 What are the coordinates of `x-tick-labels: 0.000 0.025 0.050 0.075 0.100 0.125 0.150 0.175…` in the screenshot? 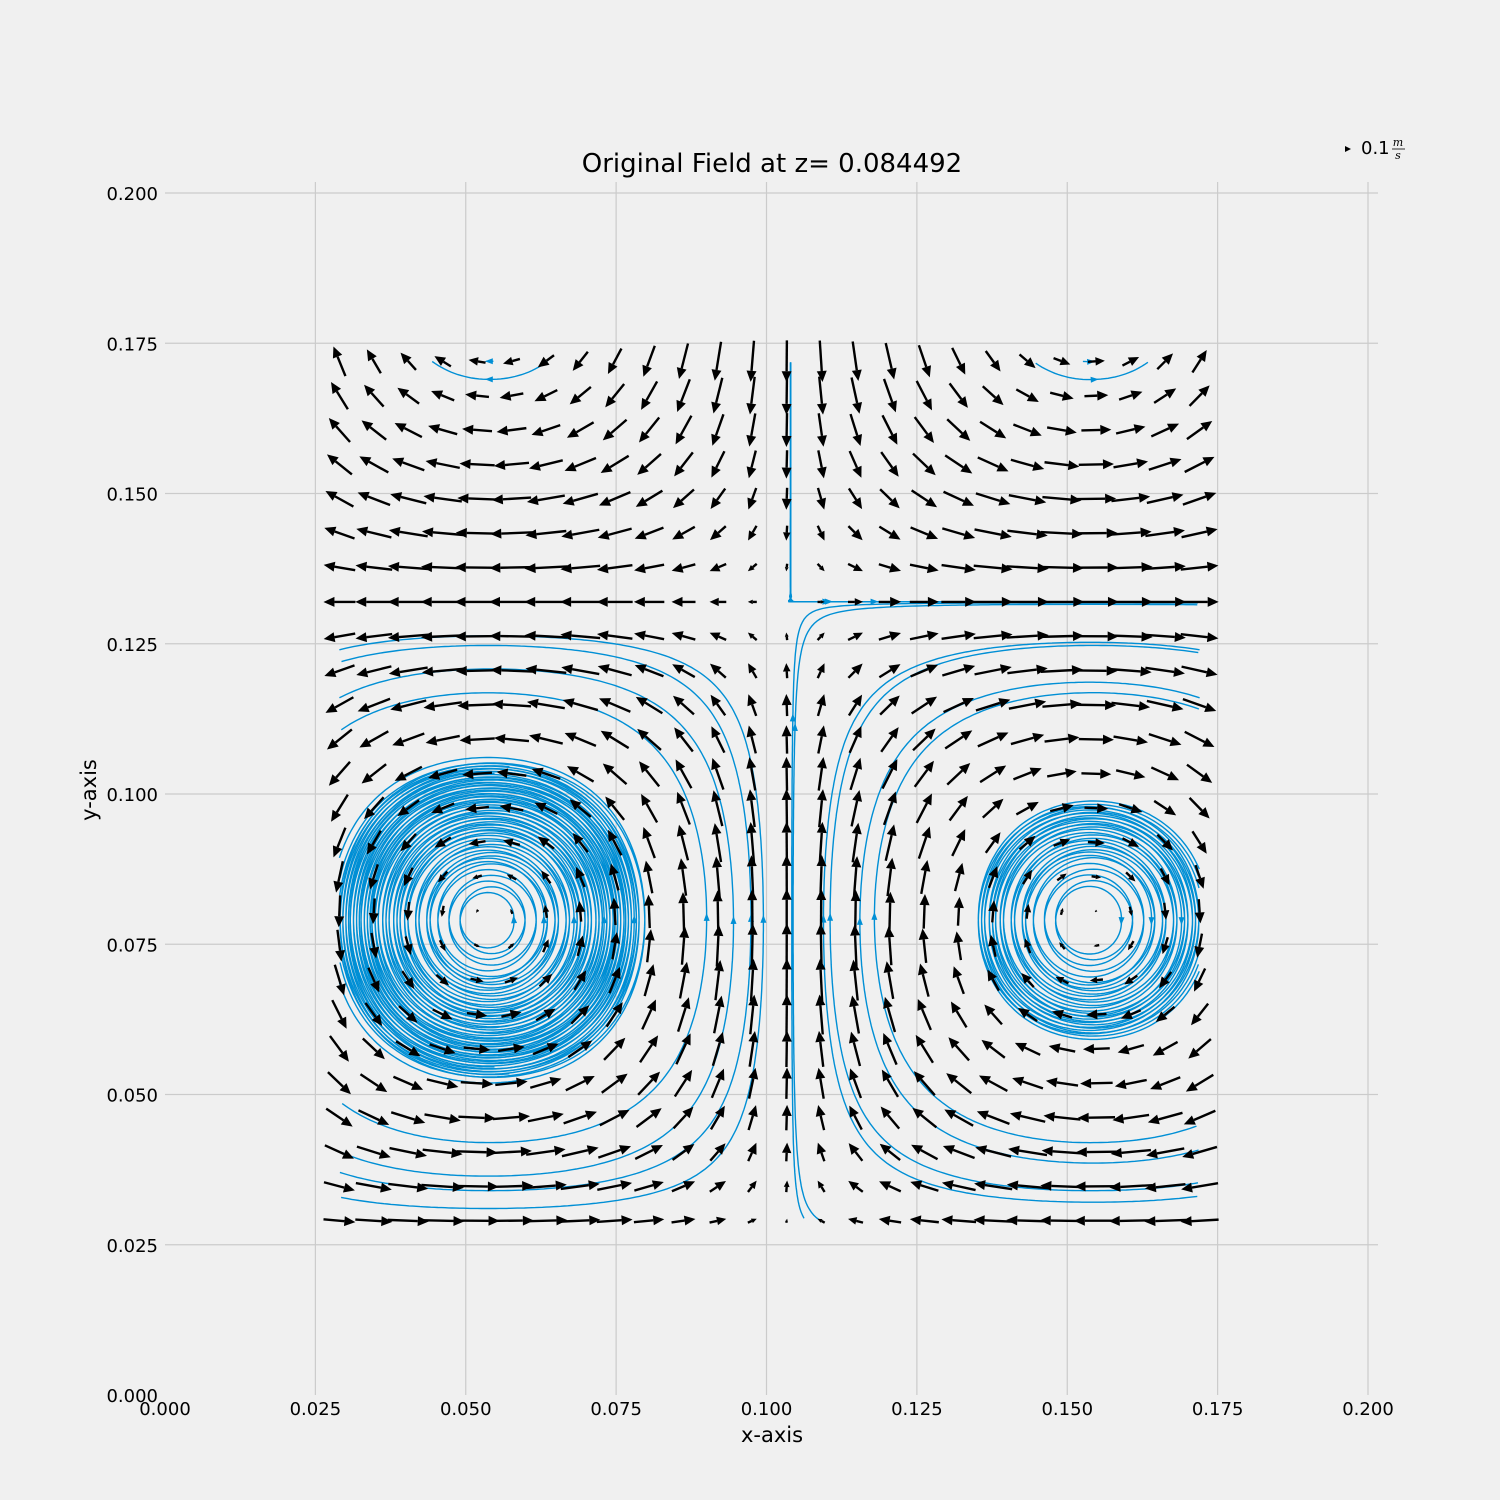 It's located at (766, 1409).